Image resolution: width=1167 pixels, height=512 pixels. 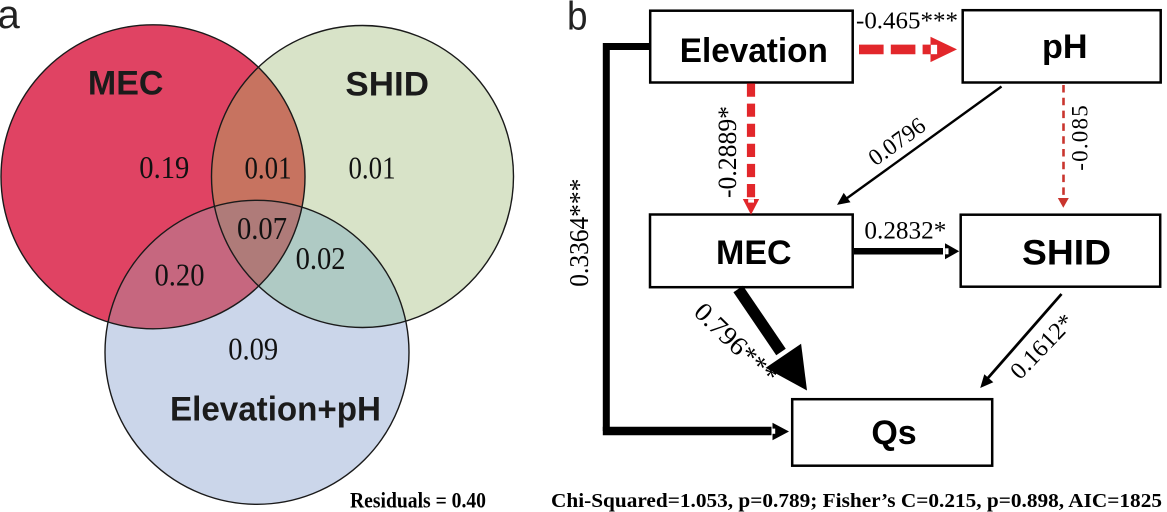 What do you see at coordinates (754, 51) in the screenshot?
I see `svg-text: Elevation` at bounding box center [754, 51].